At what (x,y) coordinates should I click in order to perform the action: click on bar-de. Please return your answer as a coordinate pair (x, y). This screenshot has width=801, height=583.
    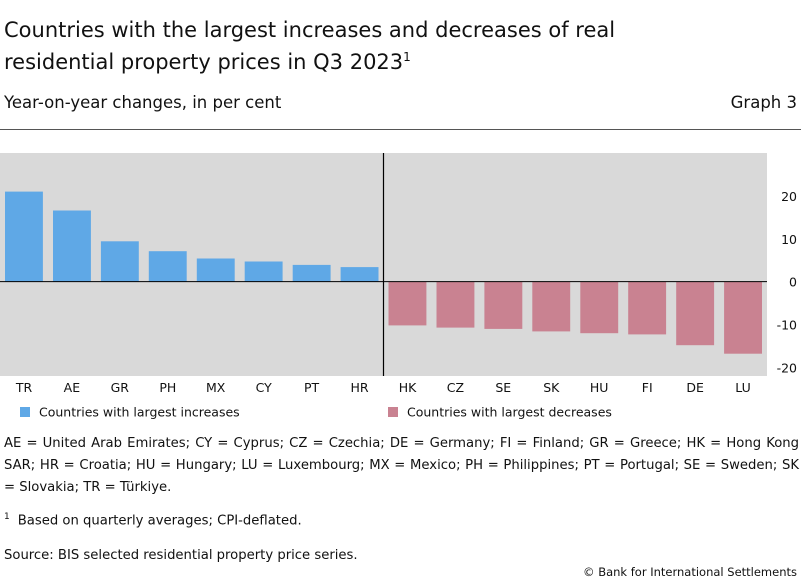
    Looking at the image, I should click on (695, 313).